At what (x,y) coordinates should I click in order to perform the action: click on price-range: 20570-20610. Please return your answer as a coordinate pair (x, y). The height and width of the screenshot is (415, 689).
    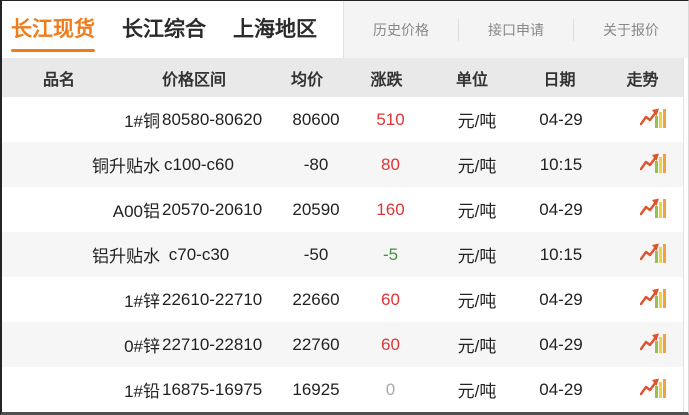
    Looking at the image, I should click on (212, 209).